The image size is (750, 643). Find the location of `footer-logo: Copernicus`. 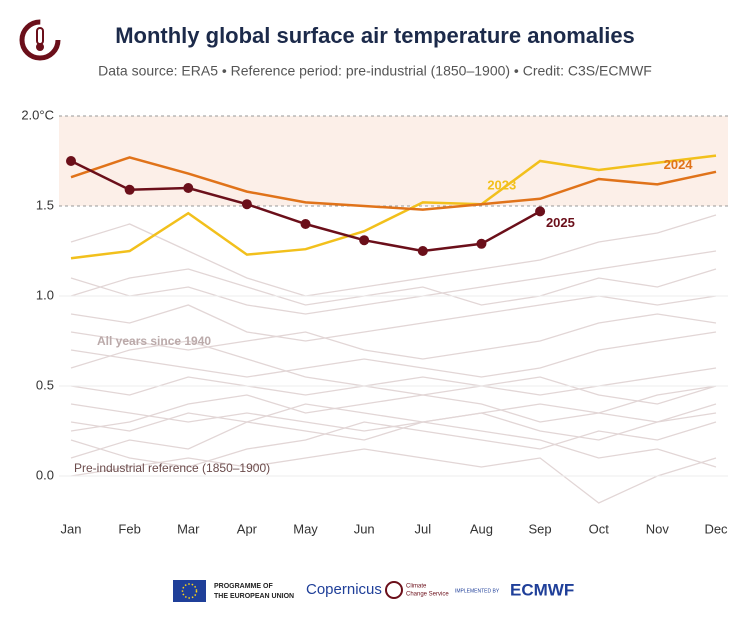

footer-logo: Copernicus is located at coordinates (344, 589).